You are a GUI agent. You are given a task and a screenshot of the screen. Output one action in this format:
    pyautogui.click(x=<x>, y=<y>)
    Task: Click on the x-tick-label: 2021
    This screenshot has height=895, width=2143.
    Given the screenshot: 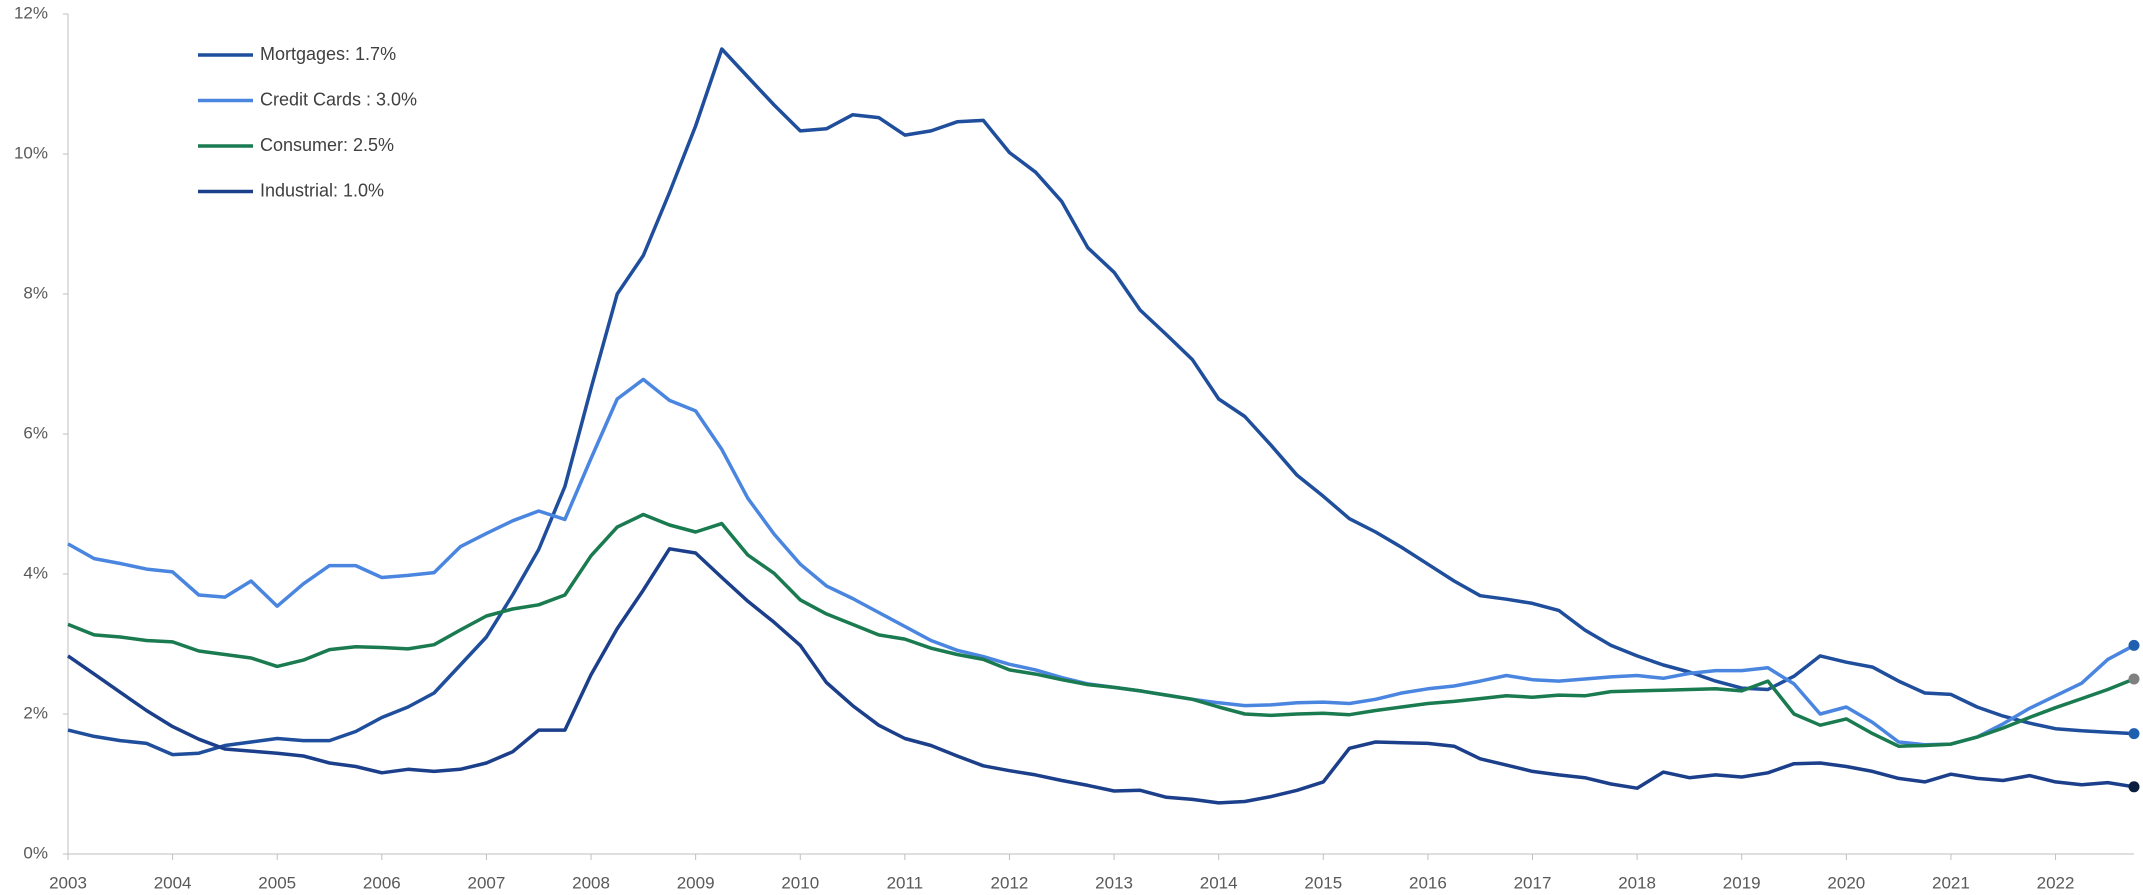 What is the action you would take?
    pyautogui.click(x=1951, y=882)
    